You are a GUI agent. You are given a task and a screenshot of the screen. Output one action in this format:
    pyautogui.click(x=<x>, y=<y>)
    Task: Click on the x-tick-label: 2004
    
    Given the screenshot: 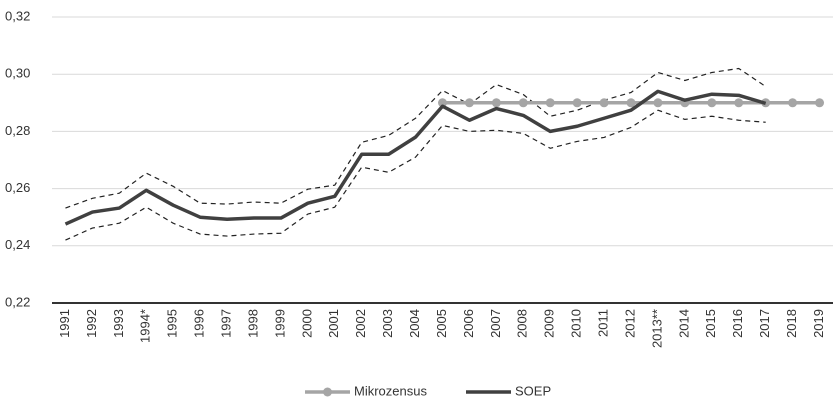 What is the action you would take?
    pyautogui.click(x=414, y=323)
    